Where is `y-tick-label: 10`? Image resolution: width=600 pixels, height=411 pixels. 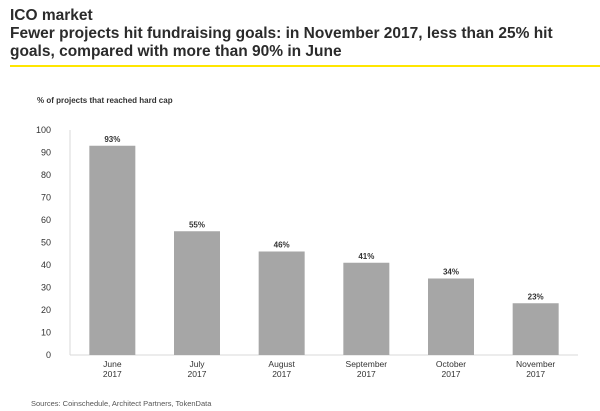 y-tick-label: 10 is located at coordinates (46, 333).